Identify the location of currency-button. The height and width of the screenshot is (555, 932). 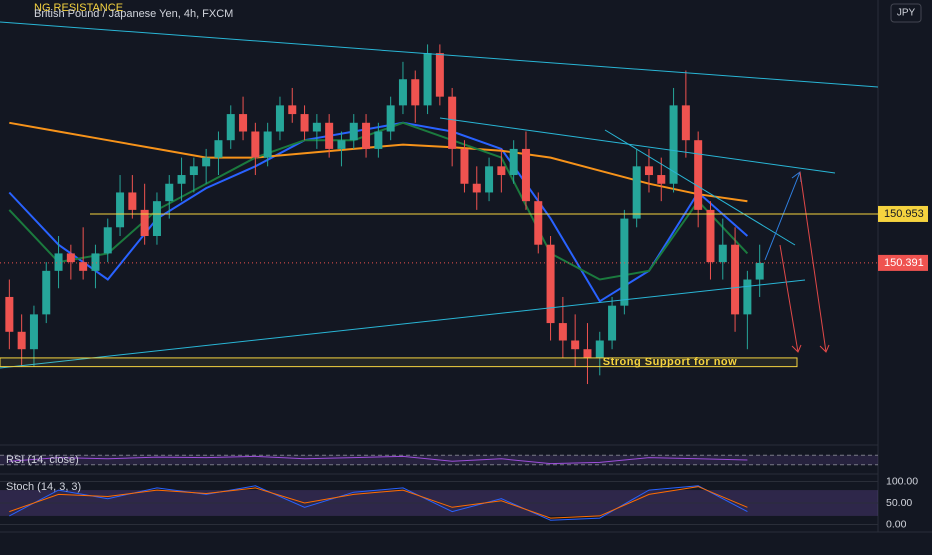
(906, 13).